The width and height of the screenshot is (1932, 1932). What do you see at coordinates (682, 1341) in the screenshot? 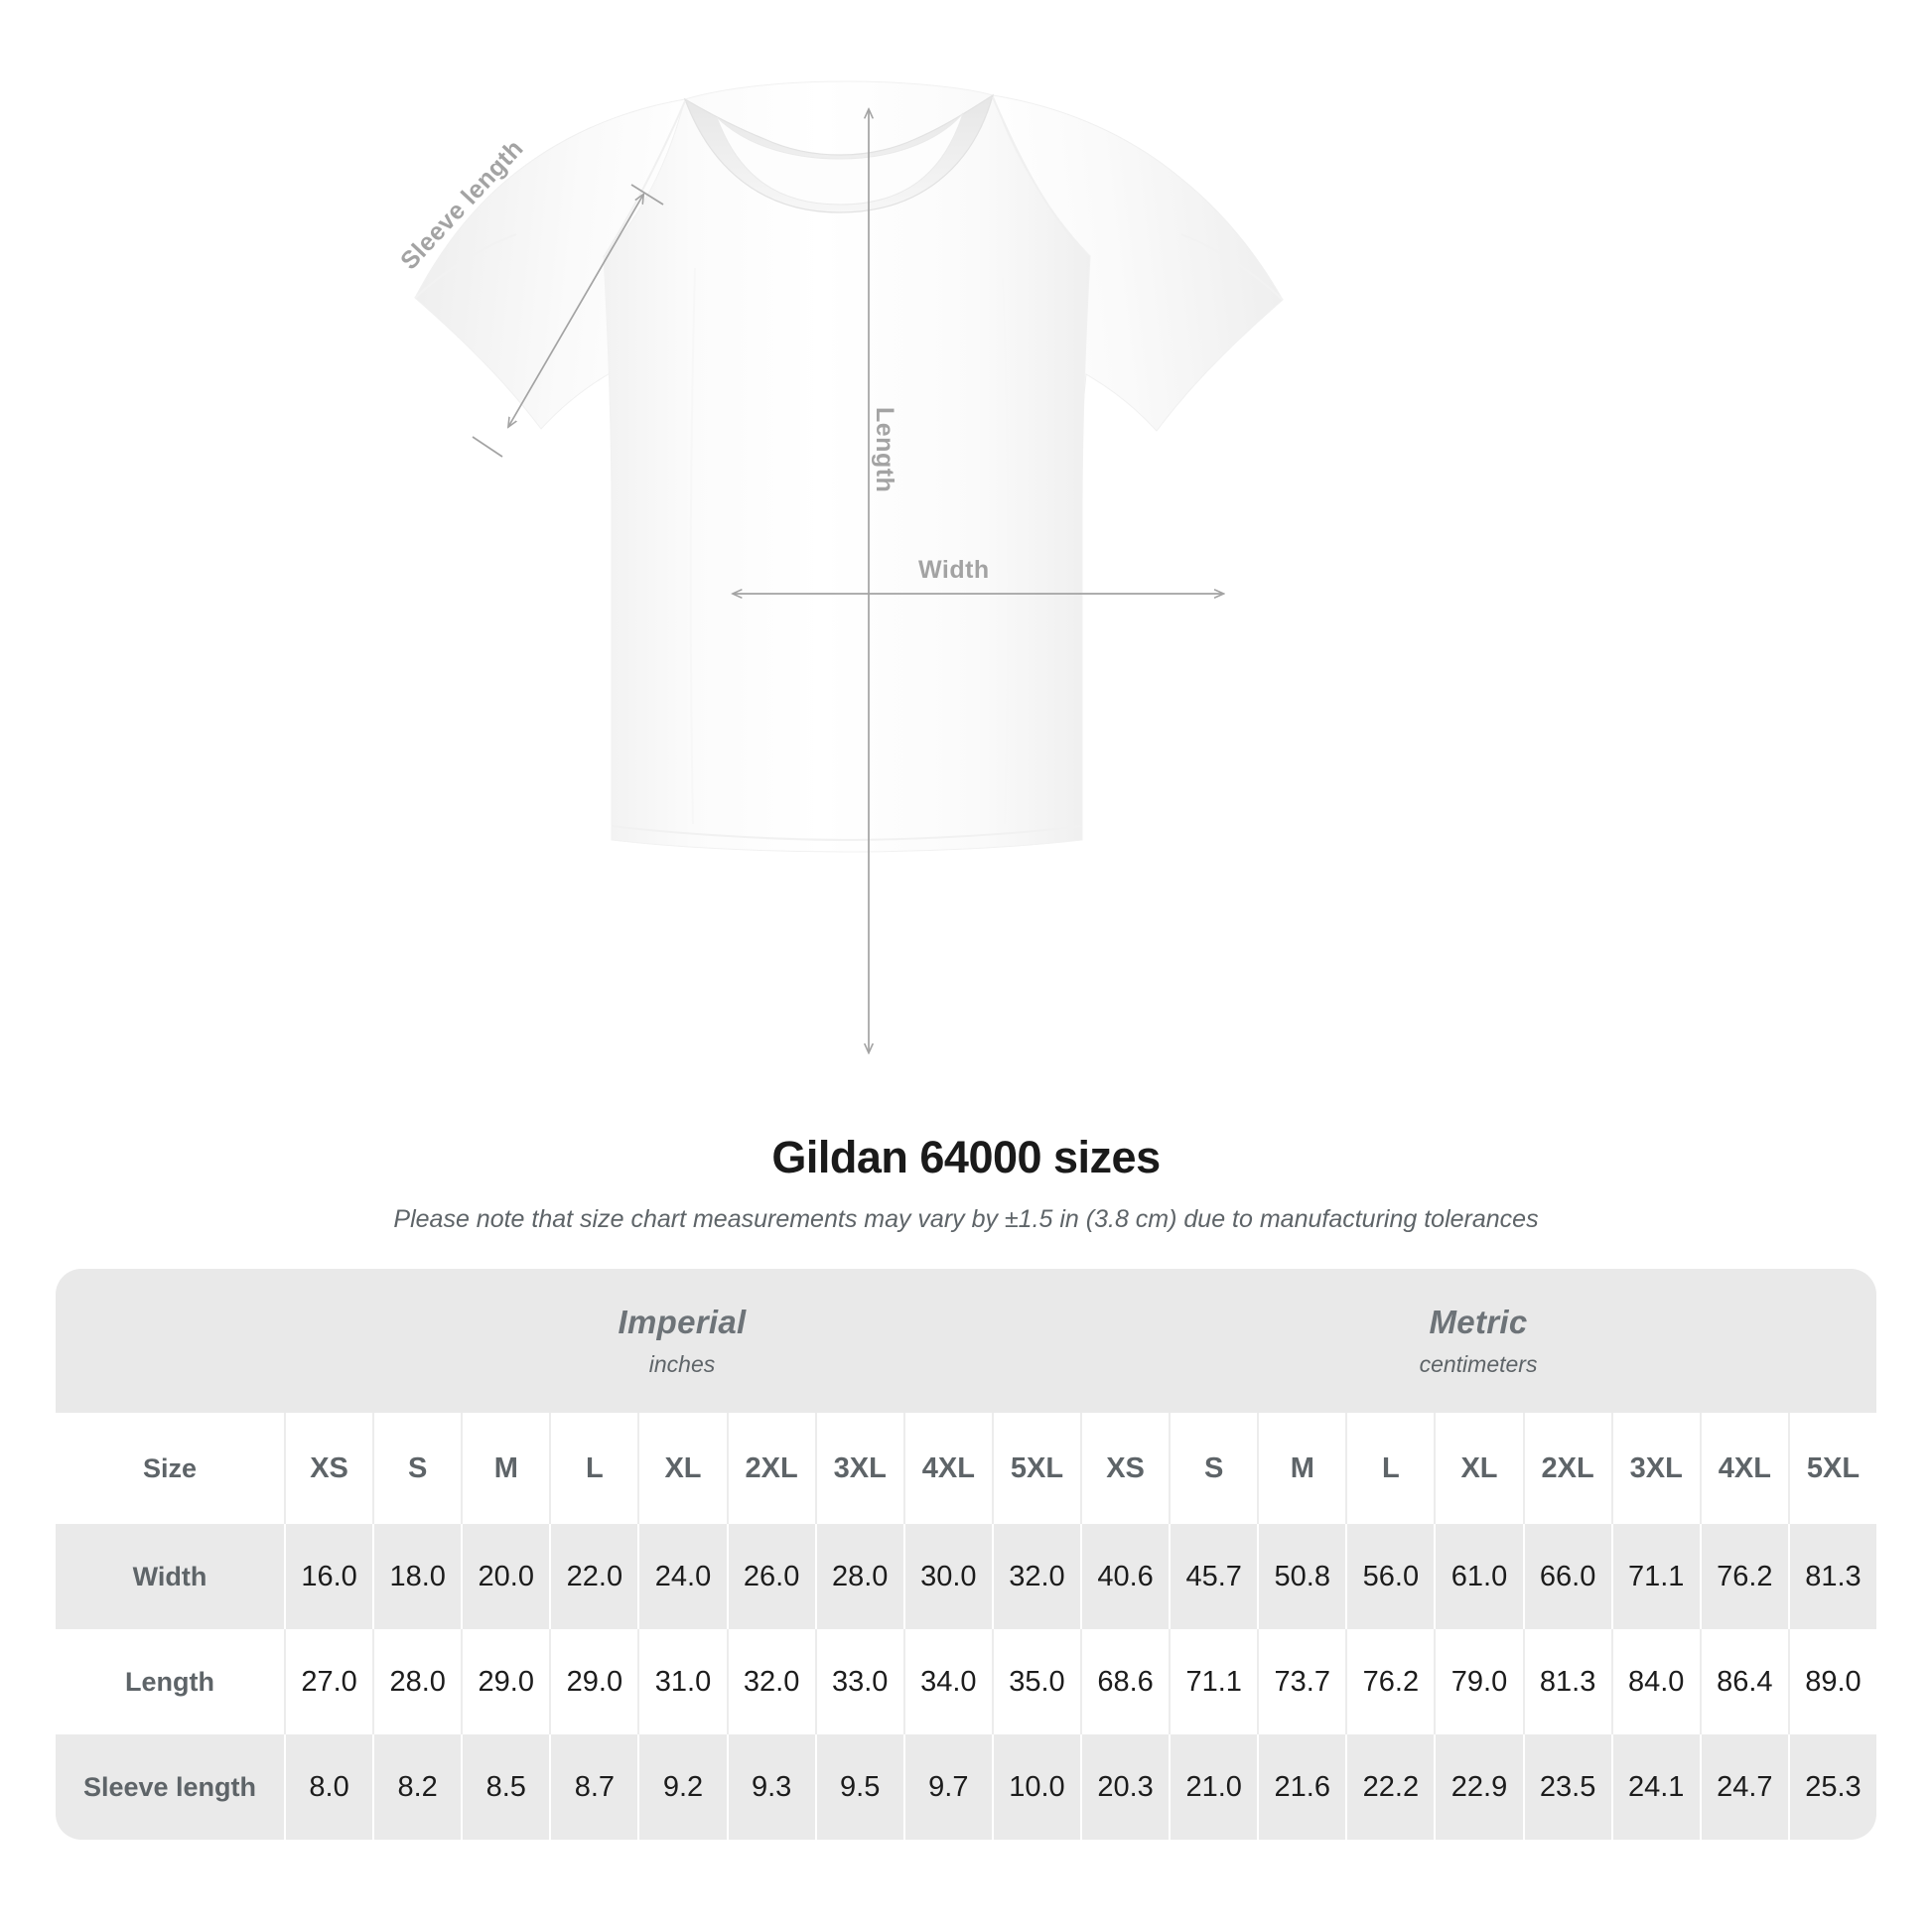
I see `unit-group-header-imperial: Imperial inches` at bounding box center [682, 1341].